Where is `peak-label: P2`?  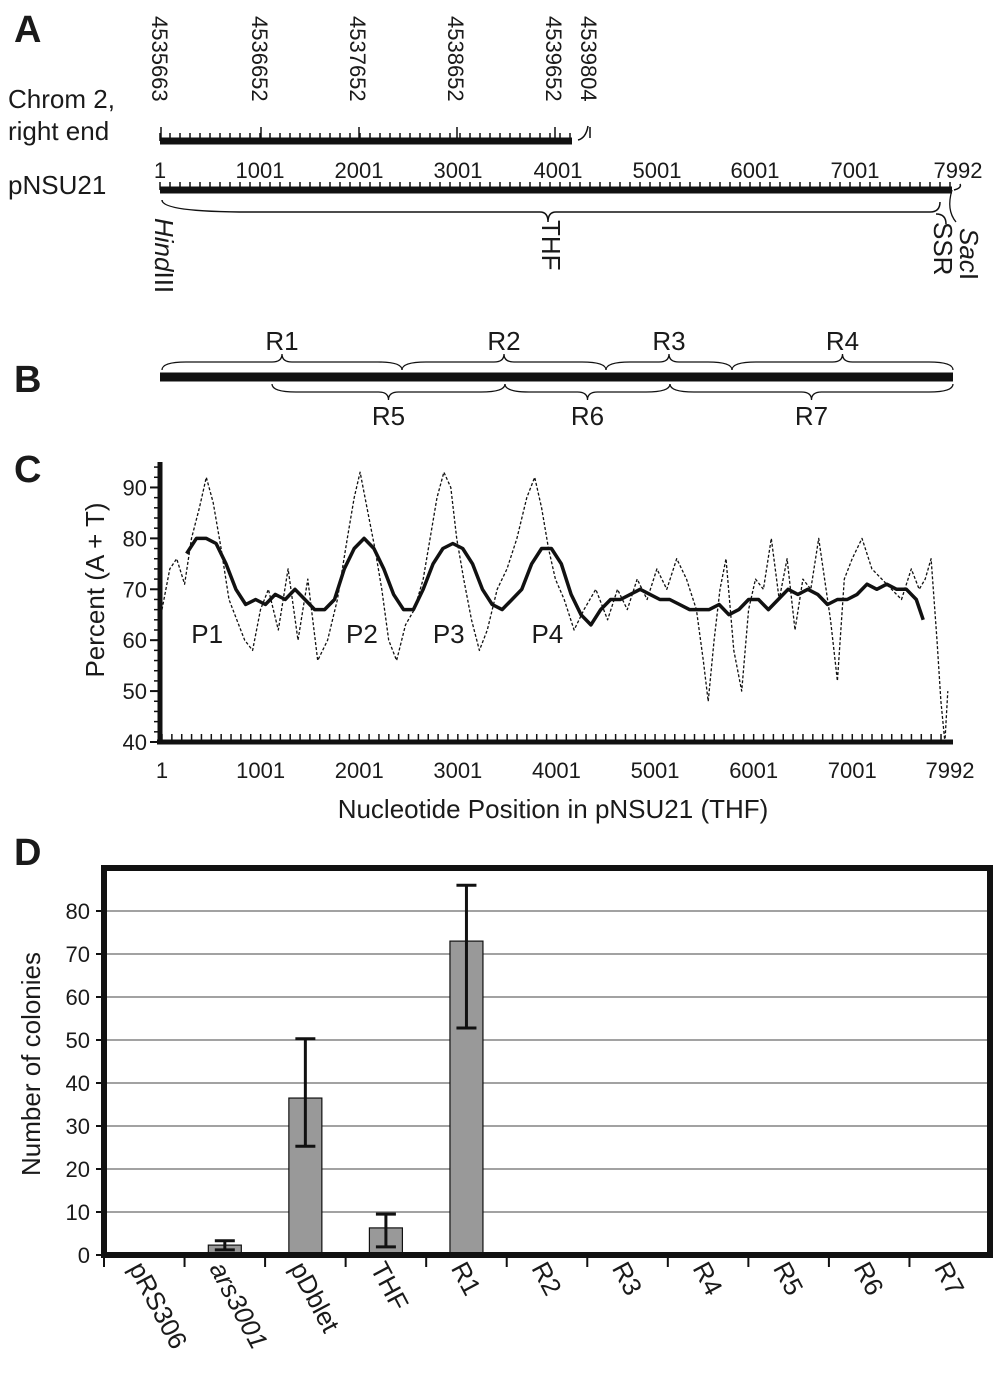 peak-label: P2 is located at coordinates (362, 634).